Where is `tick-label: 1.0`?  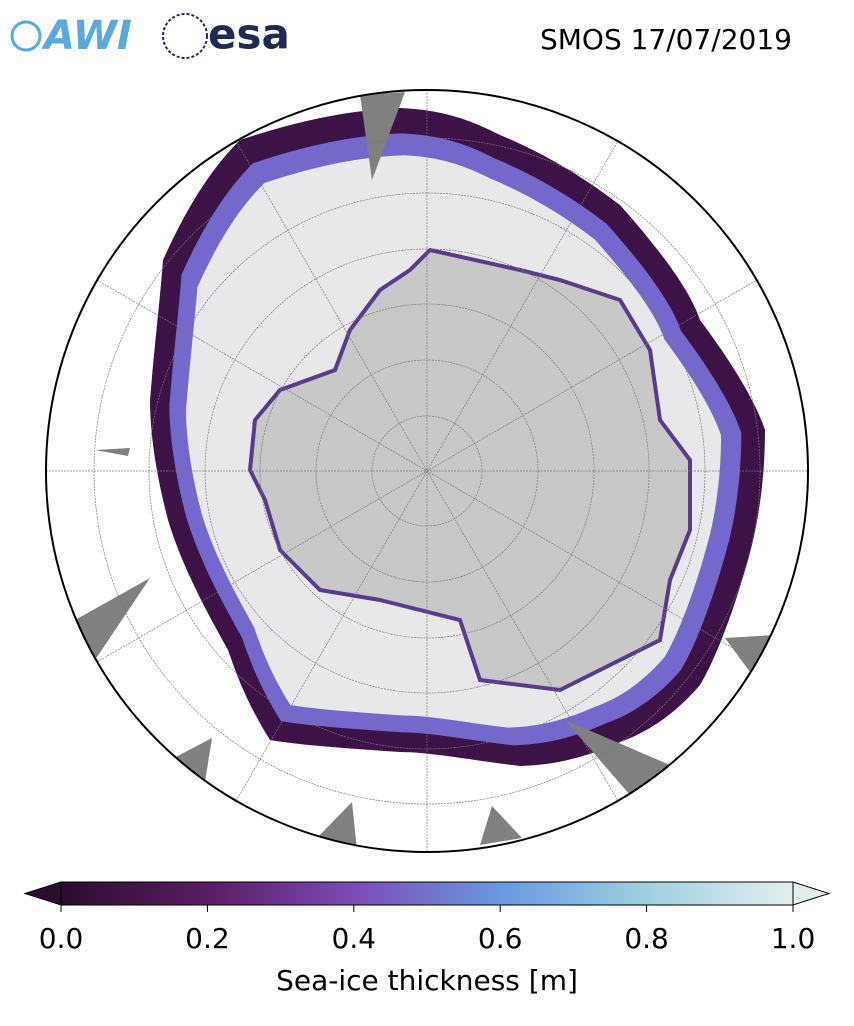
tick-label: 1.0 is located at coordinates (793, 938).